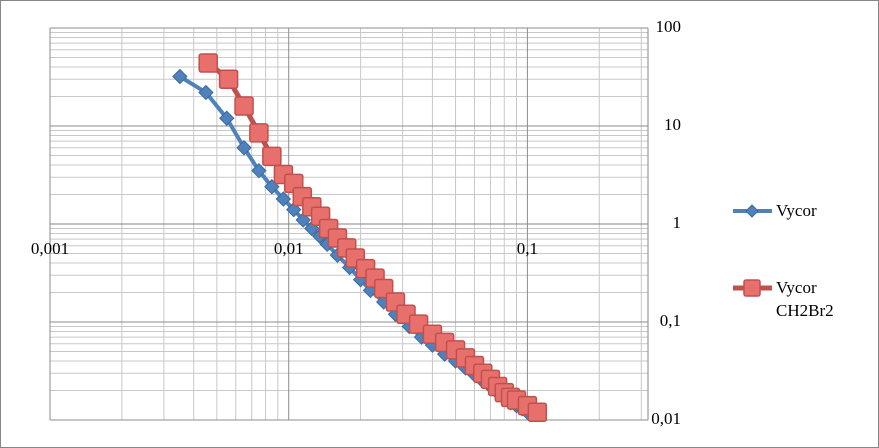 The height and width of the screenshot is (448, 879). What do you see at coordinates (672, 124) in the screenshot?
I see `y-tick-label: 10` at bounding box center [672, 124].